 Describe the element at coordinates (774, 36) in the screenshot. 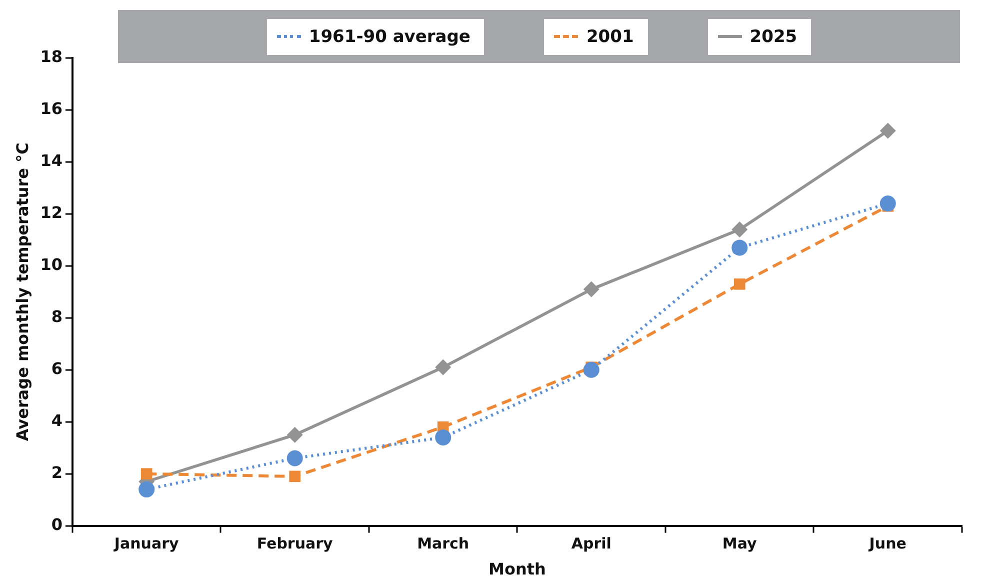

I see `legend-label: 2025` at that location.